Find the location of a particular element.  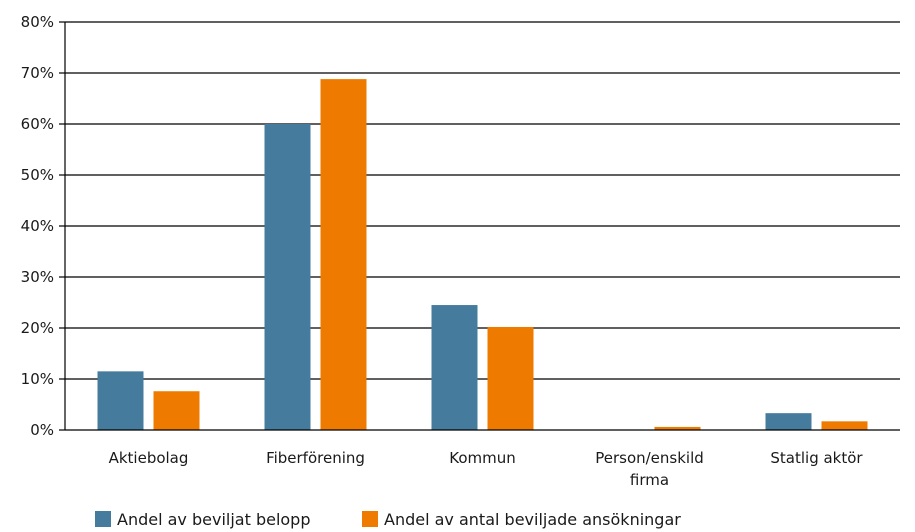

x-category-label: firma is located at coordinates (649, 480).